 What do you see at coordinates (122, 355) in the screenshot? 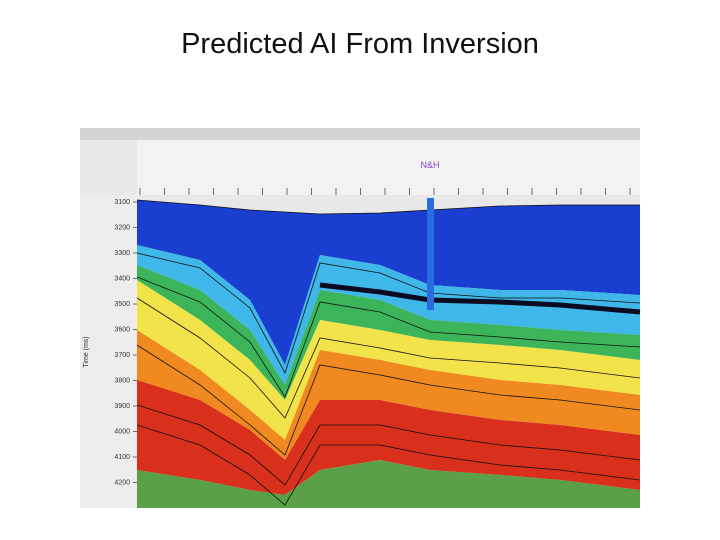
I see `time-tick-label: 3700` at bounding box center [122, 355].